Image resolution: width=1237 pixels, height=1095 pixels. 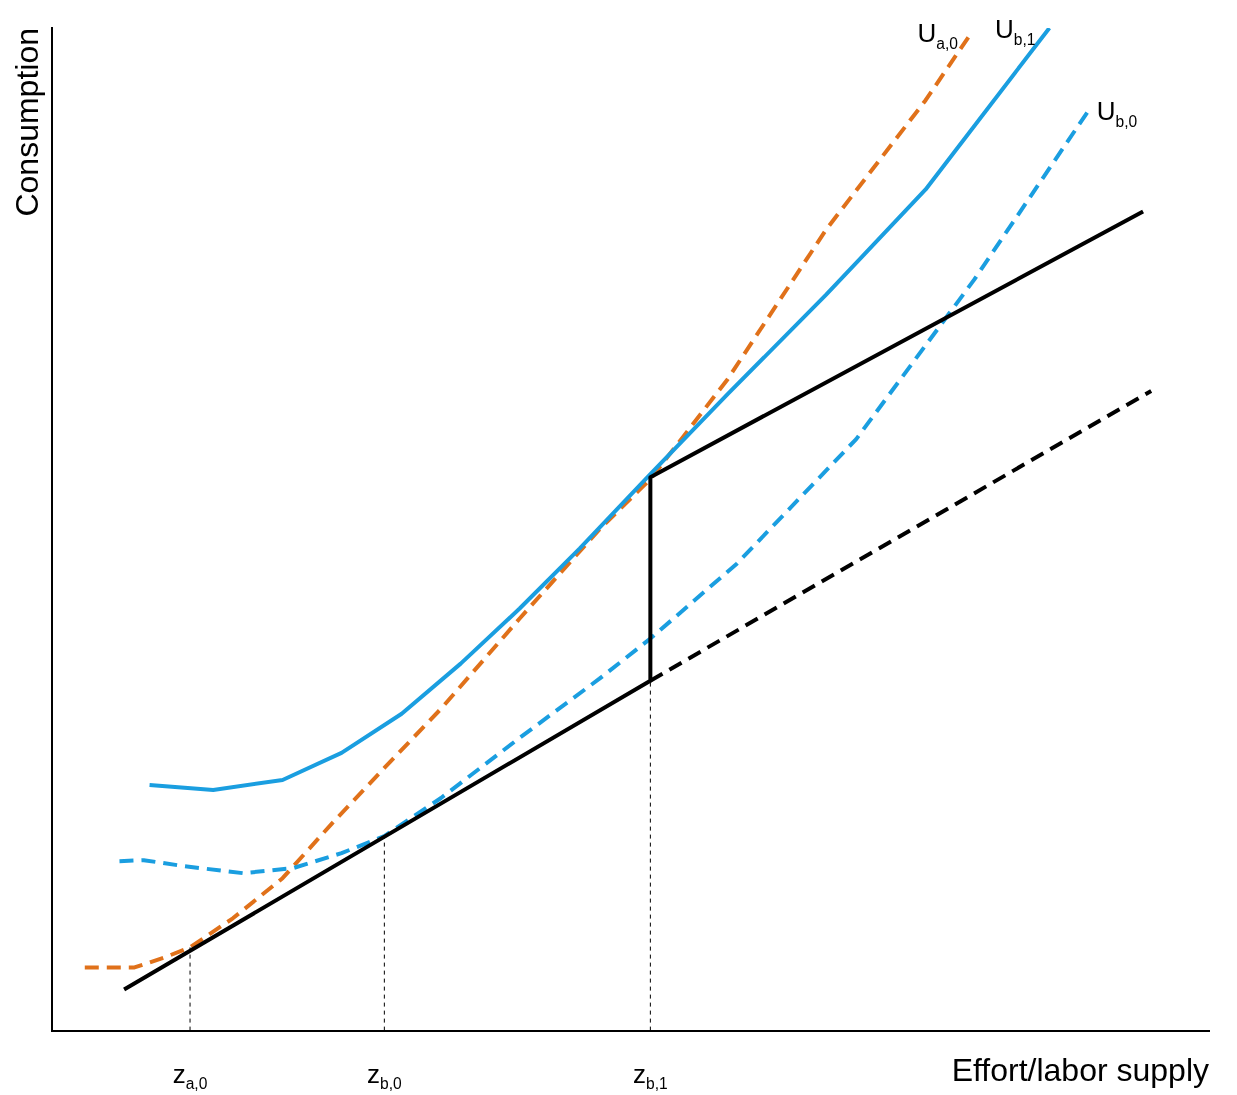 I want to click on y-axis-title: Consumption, so click(x=27, y=122).